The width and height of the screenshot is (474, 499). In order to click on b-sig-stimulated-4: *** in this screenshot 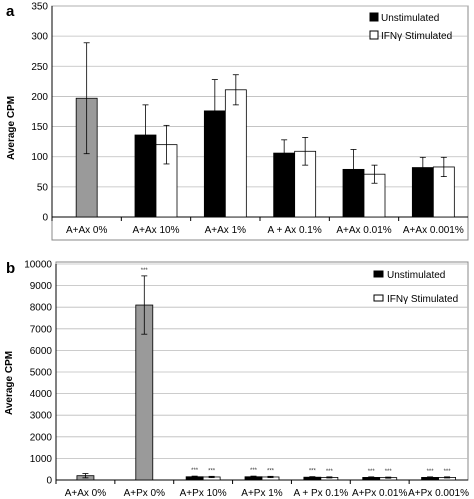, I will do `click(330, 472)`.